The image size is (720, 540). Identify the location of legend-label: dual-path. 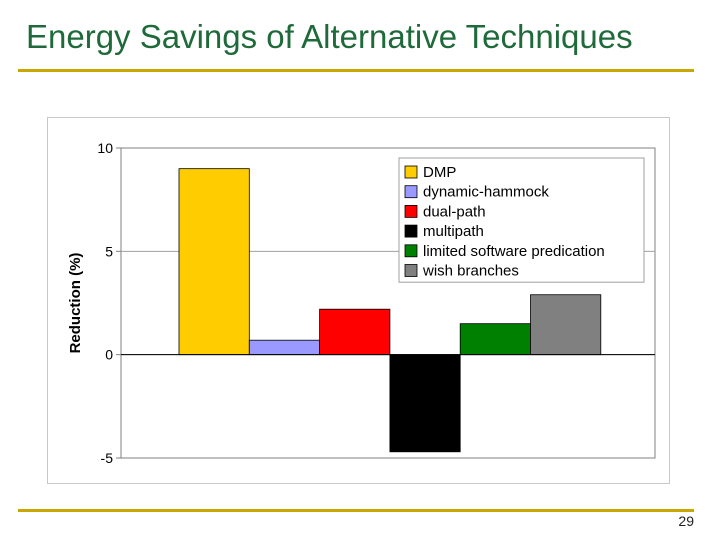
(454, 211).